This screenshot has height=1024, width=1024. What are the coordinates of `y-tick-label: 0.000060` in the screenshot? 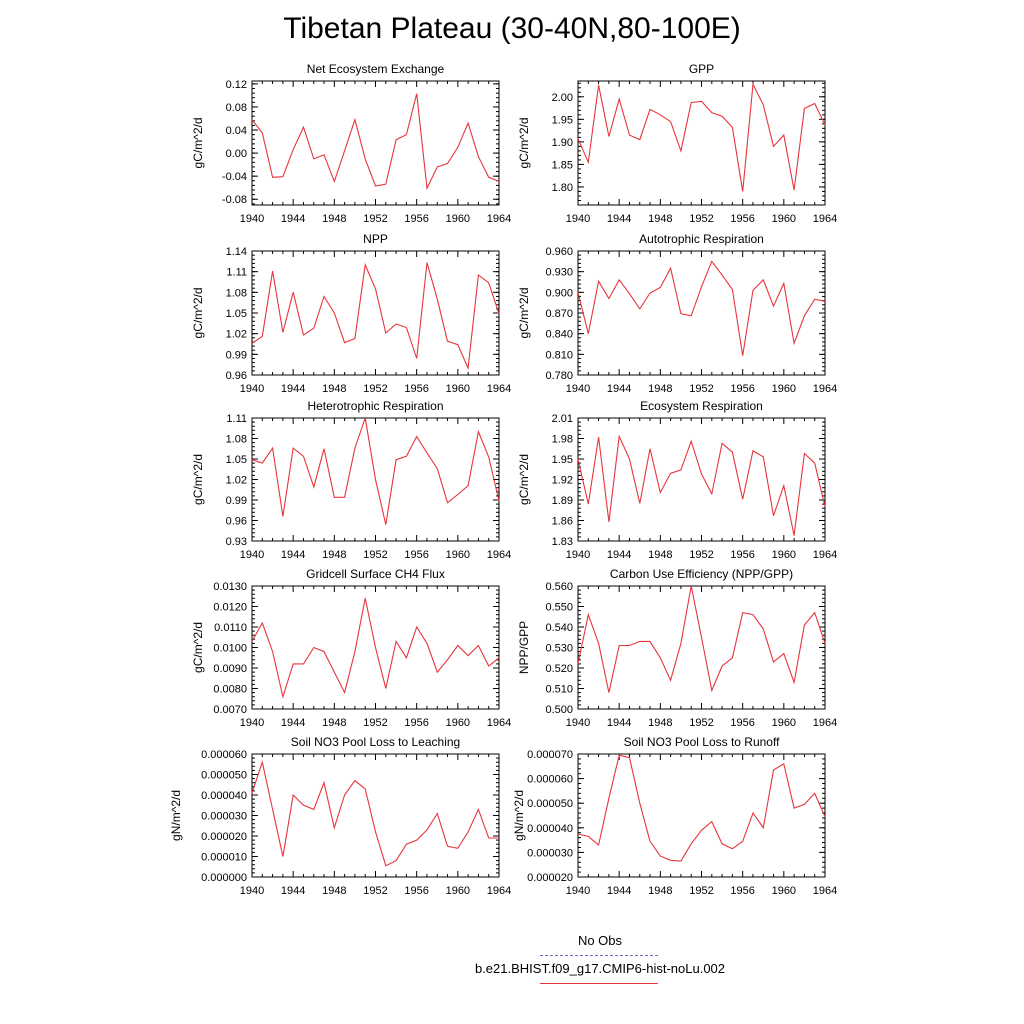 It's located at (550, 780).